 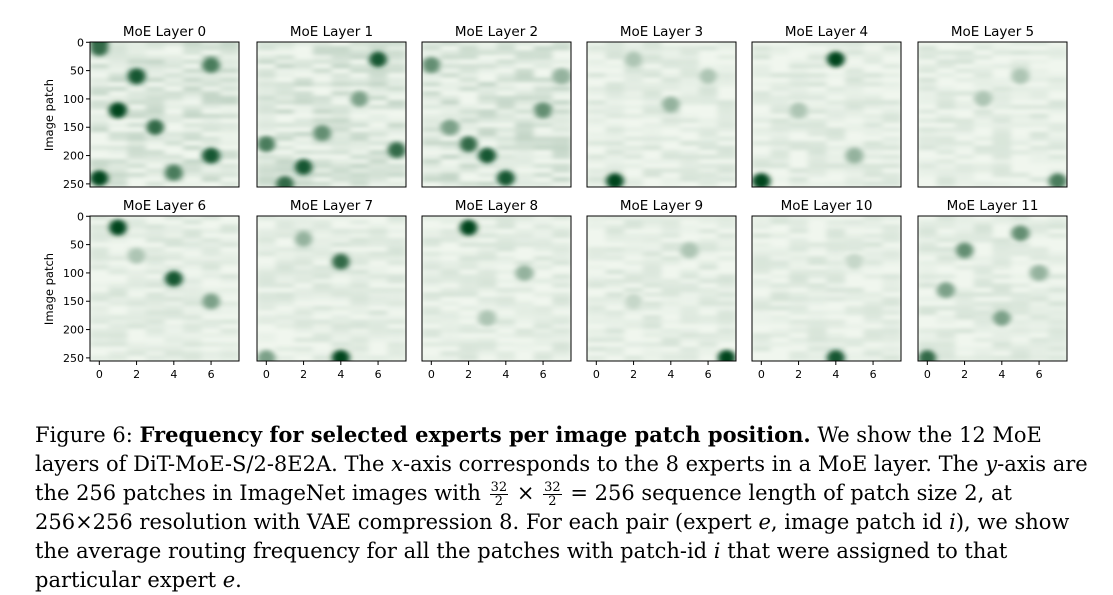 What do you see at coordinates (835, 355) in the screenshot?
I see `heatmap-hotspot` at bounding box center [835, 355].